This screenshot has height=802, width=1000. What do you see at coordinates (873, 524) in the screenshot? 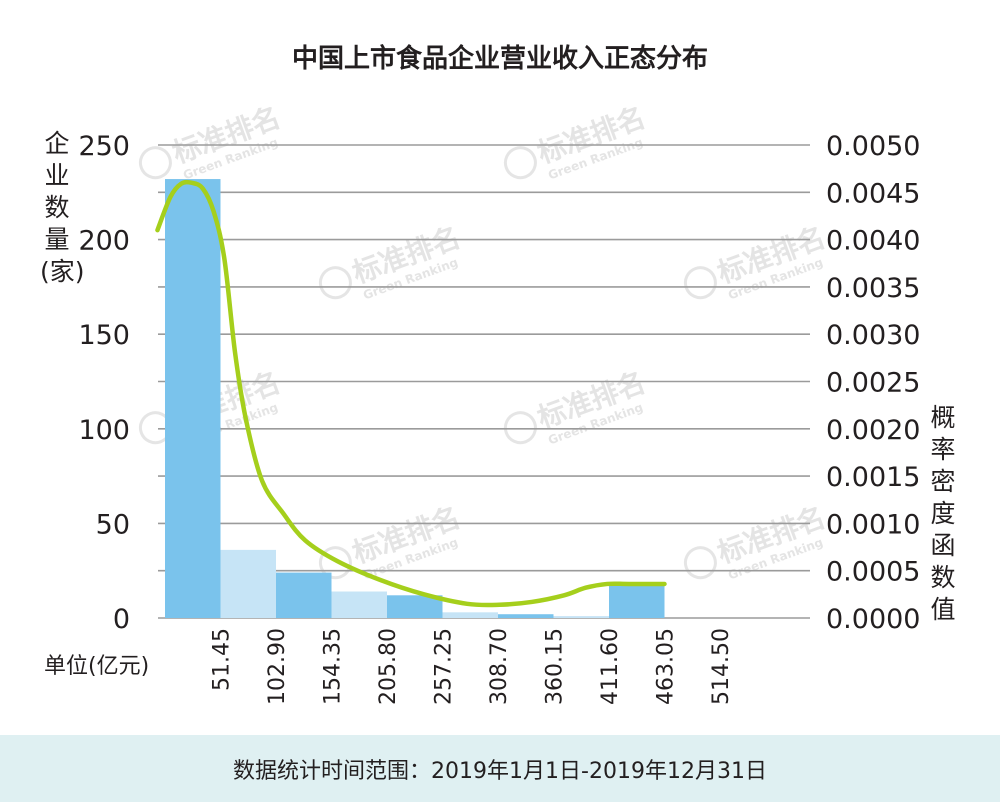
I see `y-right-tick-label: 0.0010` at bounding box center [873, 524].